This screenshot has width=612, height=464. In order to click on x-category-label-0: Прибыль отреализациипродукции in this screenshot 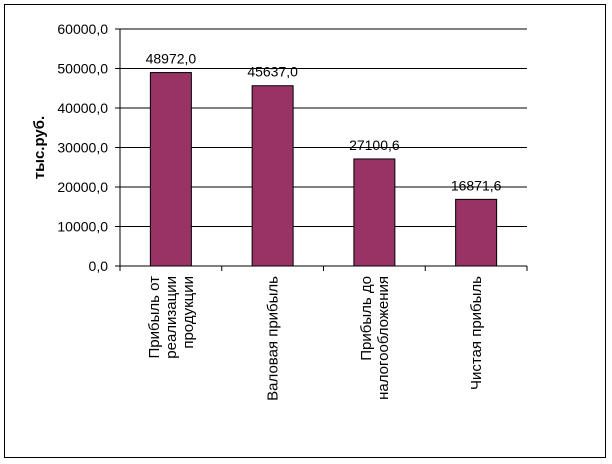, I will do `click(171, 317)`.